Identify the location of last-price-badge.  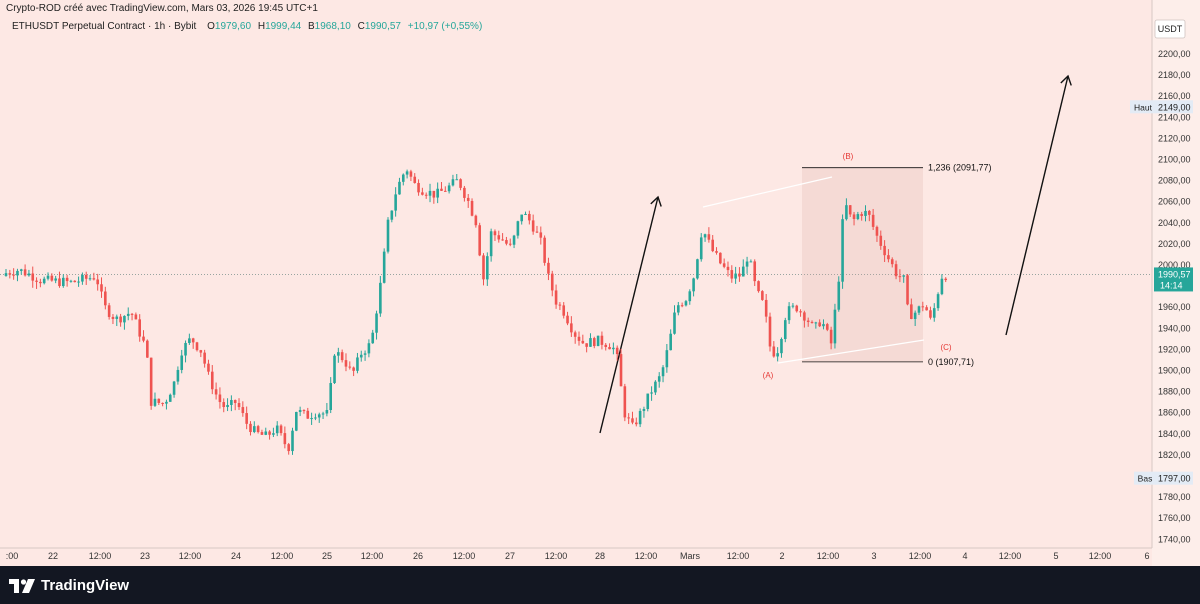
(1173, 279).